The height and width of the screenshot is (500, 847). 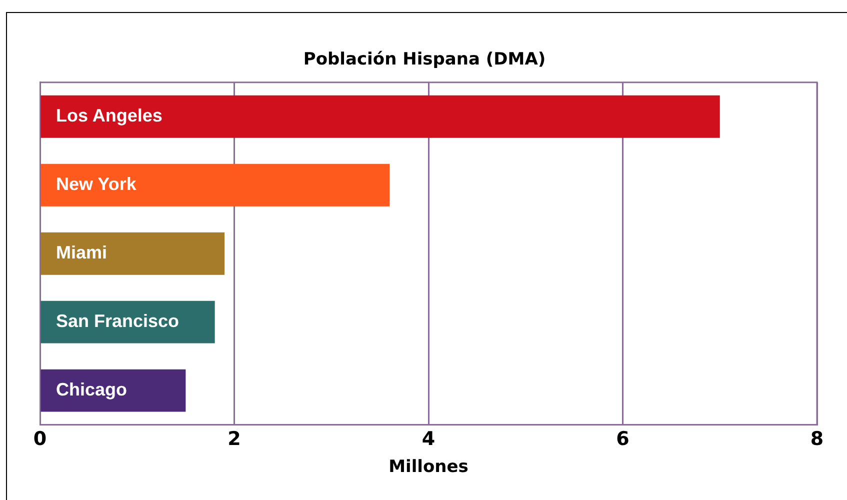 What do you see at coordinates (428, 467) in the screenshot?
I see `x-axis-title: Millones` at bounding box center [428, 467].